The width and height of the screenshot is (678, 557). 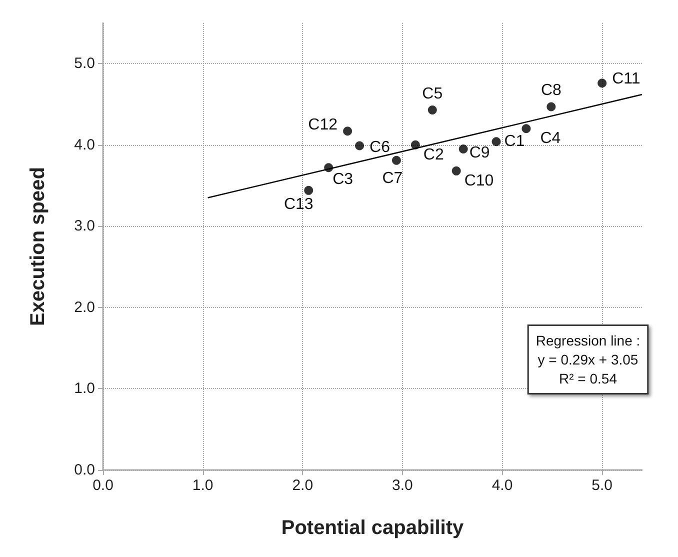 What do you see at coordinates (380, 147) in the screenshot?
I see `annotation: C6` at bounding box center [380, 147].